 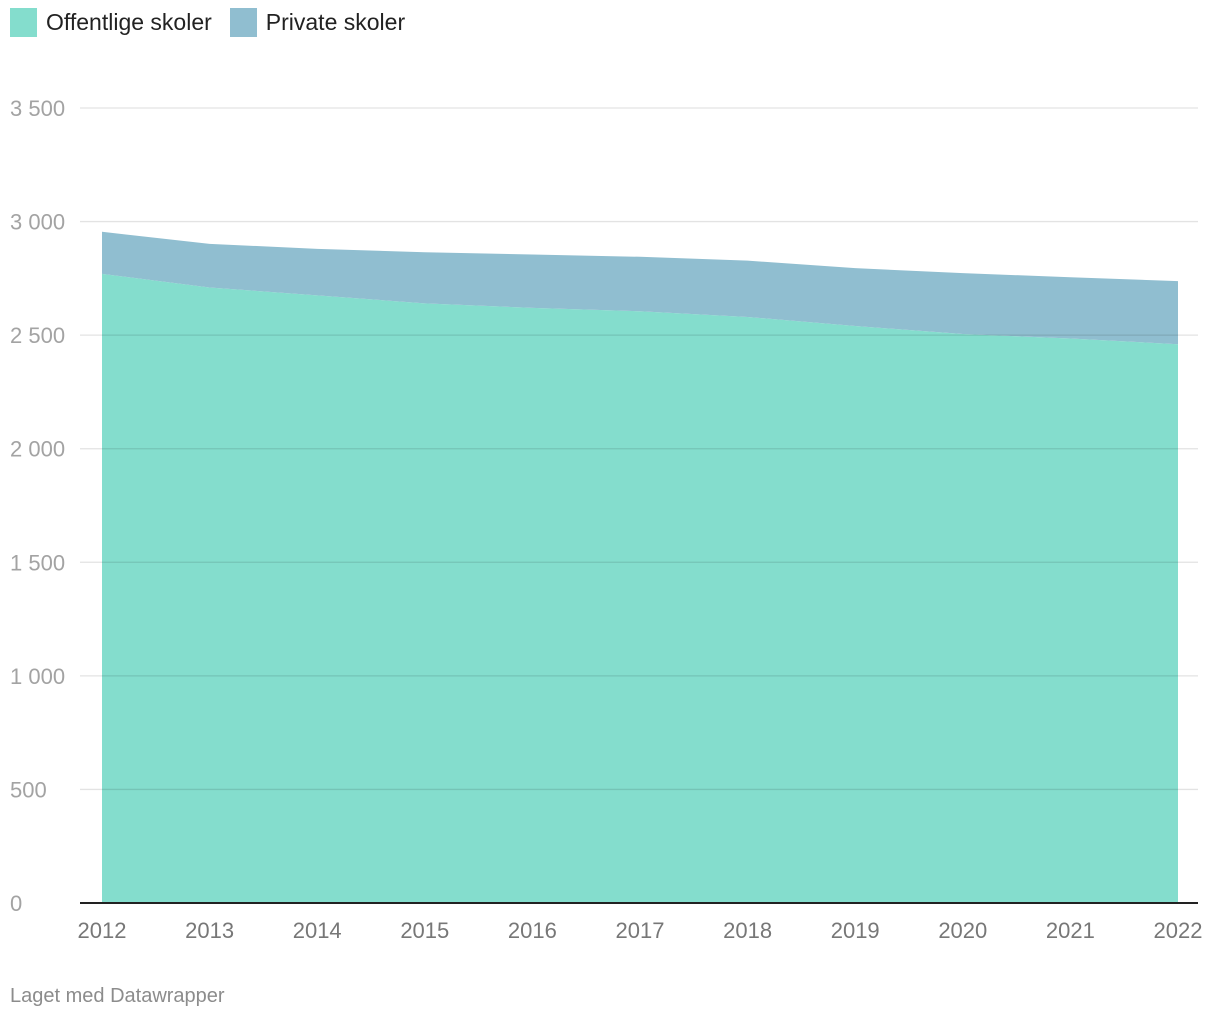 I want to click on x-tick-label: 2018, so click(x=747, y=930).